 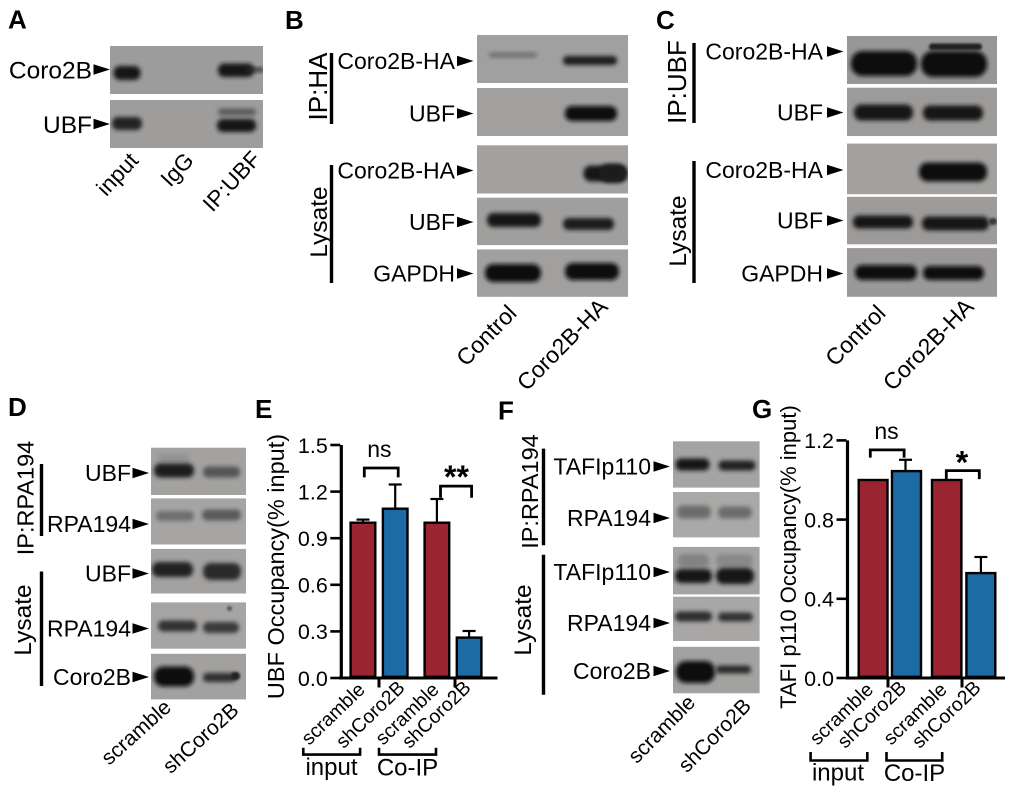 What do you see at coordinates (506, 411) in the screenshot?
I see `svg-text: F` at bounding box center [506, 411].